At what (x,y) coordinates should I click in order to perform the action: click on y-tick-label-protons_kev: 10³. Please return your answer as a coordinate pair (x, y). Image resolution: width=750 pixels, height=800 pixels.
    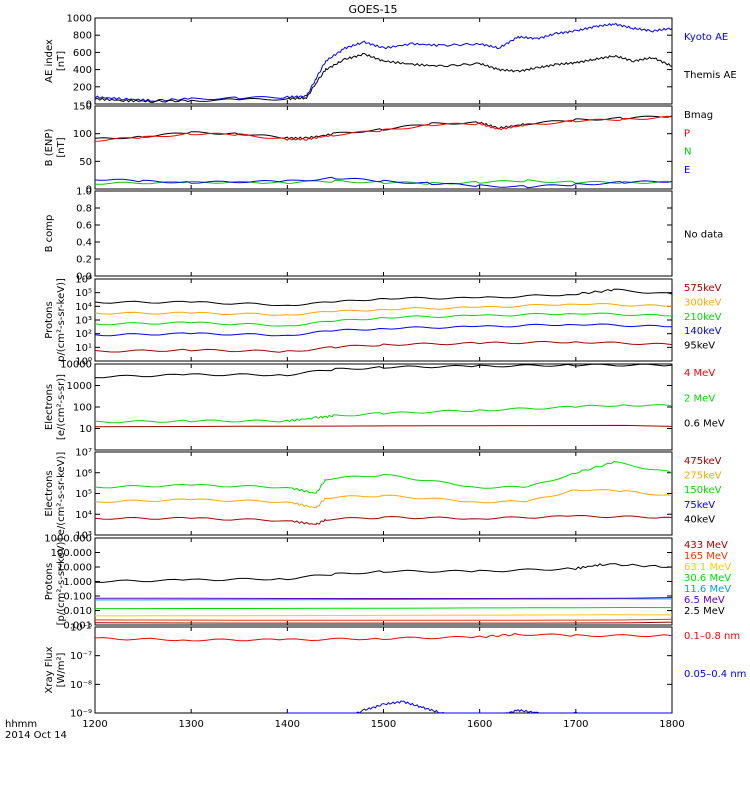
    Looking at the image, I should click on (83, 321).